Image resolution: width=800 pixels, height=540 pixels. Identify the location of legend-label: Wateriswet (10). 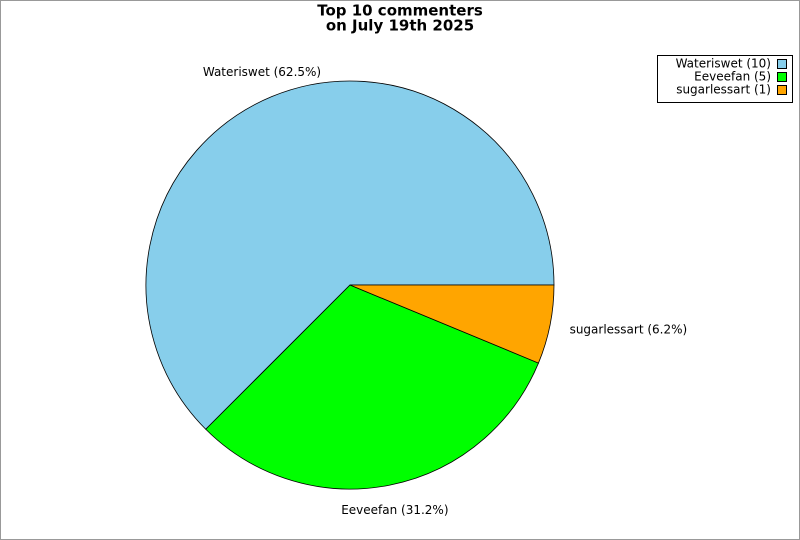
(723, 64).